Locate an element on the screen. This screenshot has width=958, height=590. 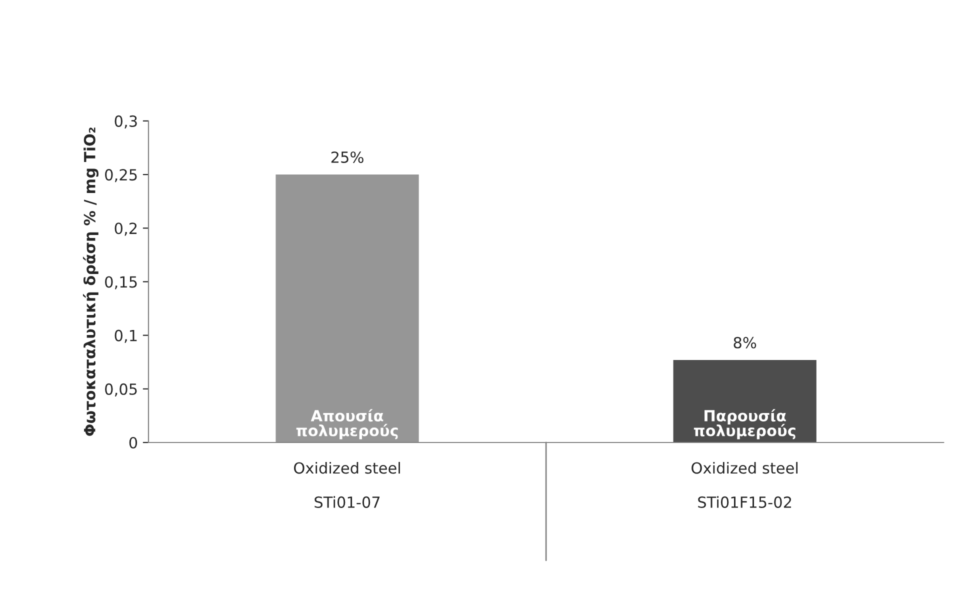
y-tick-label: 0,2 is located at coordinates (125, 229).